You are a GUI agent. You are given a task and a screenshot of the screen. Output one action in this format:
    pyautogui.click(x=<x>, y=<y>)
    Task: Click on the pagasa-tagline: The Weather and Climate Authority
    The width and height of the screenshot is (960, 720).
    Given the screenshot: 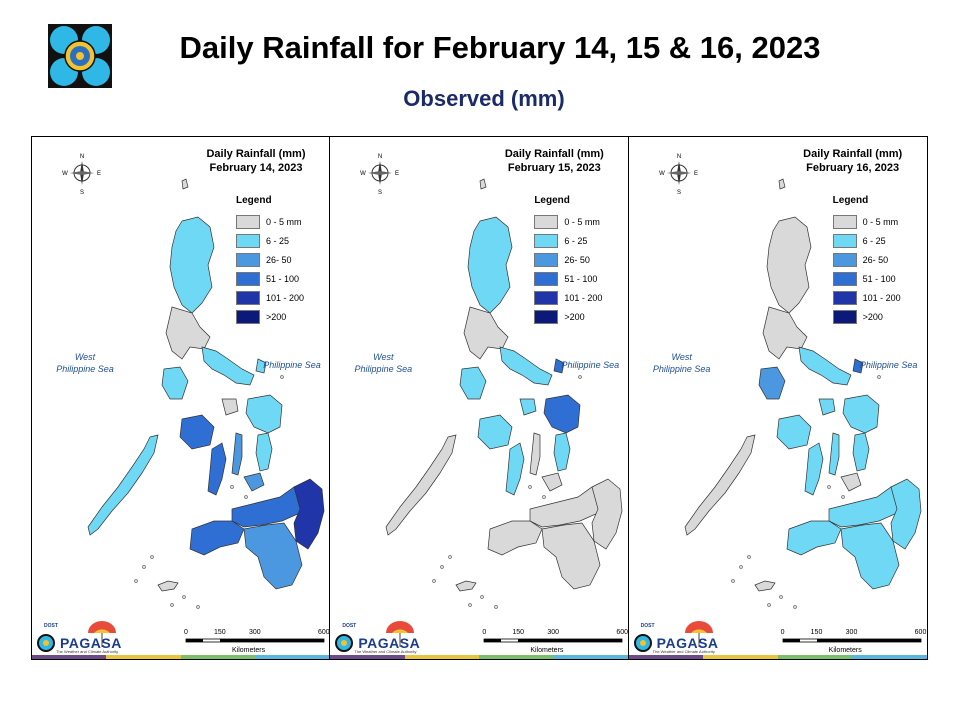 What is the action you would take?
    pyautogui.click(x=683, y=651)
    